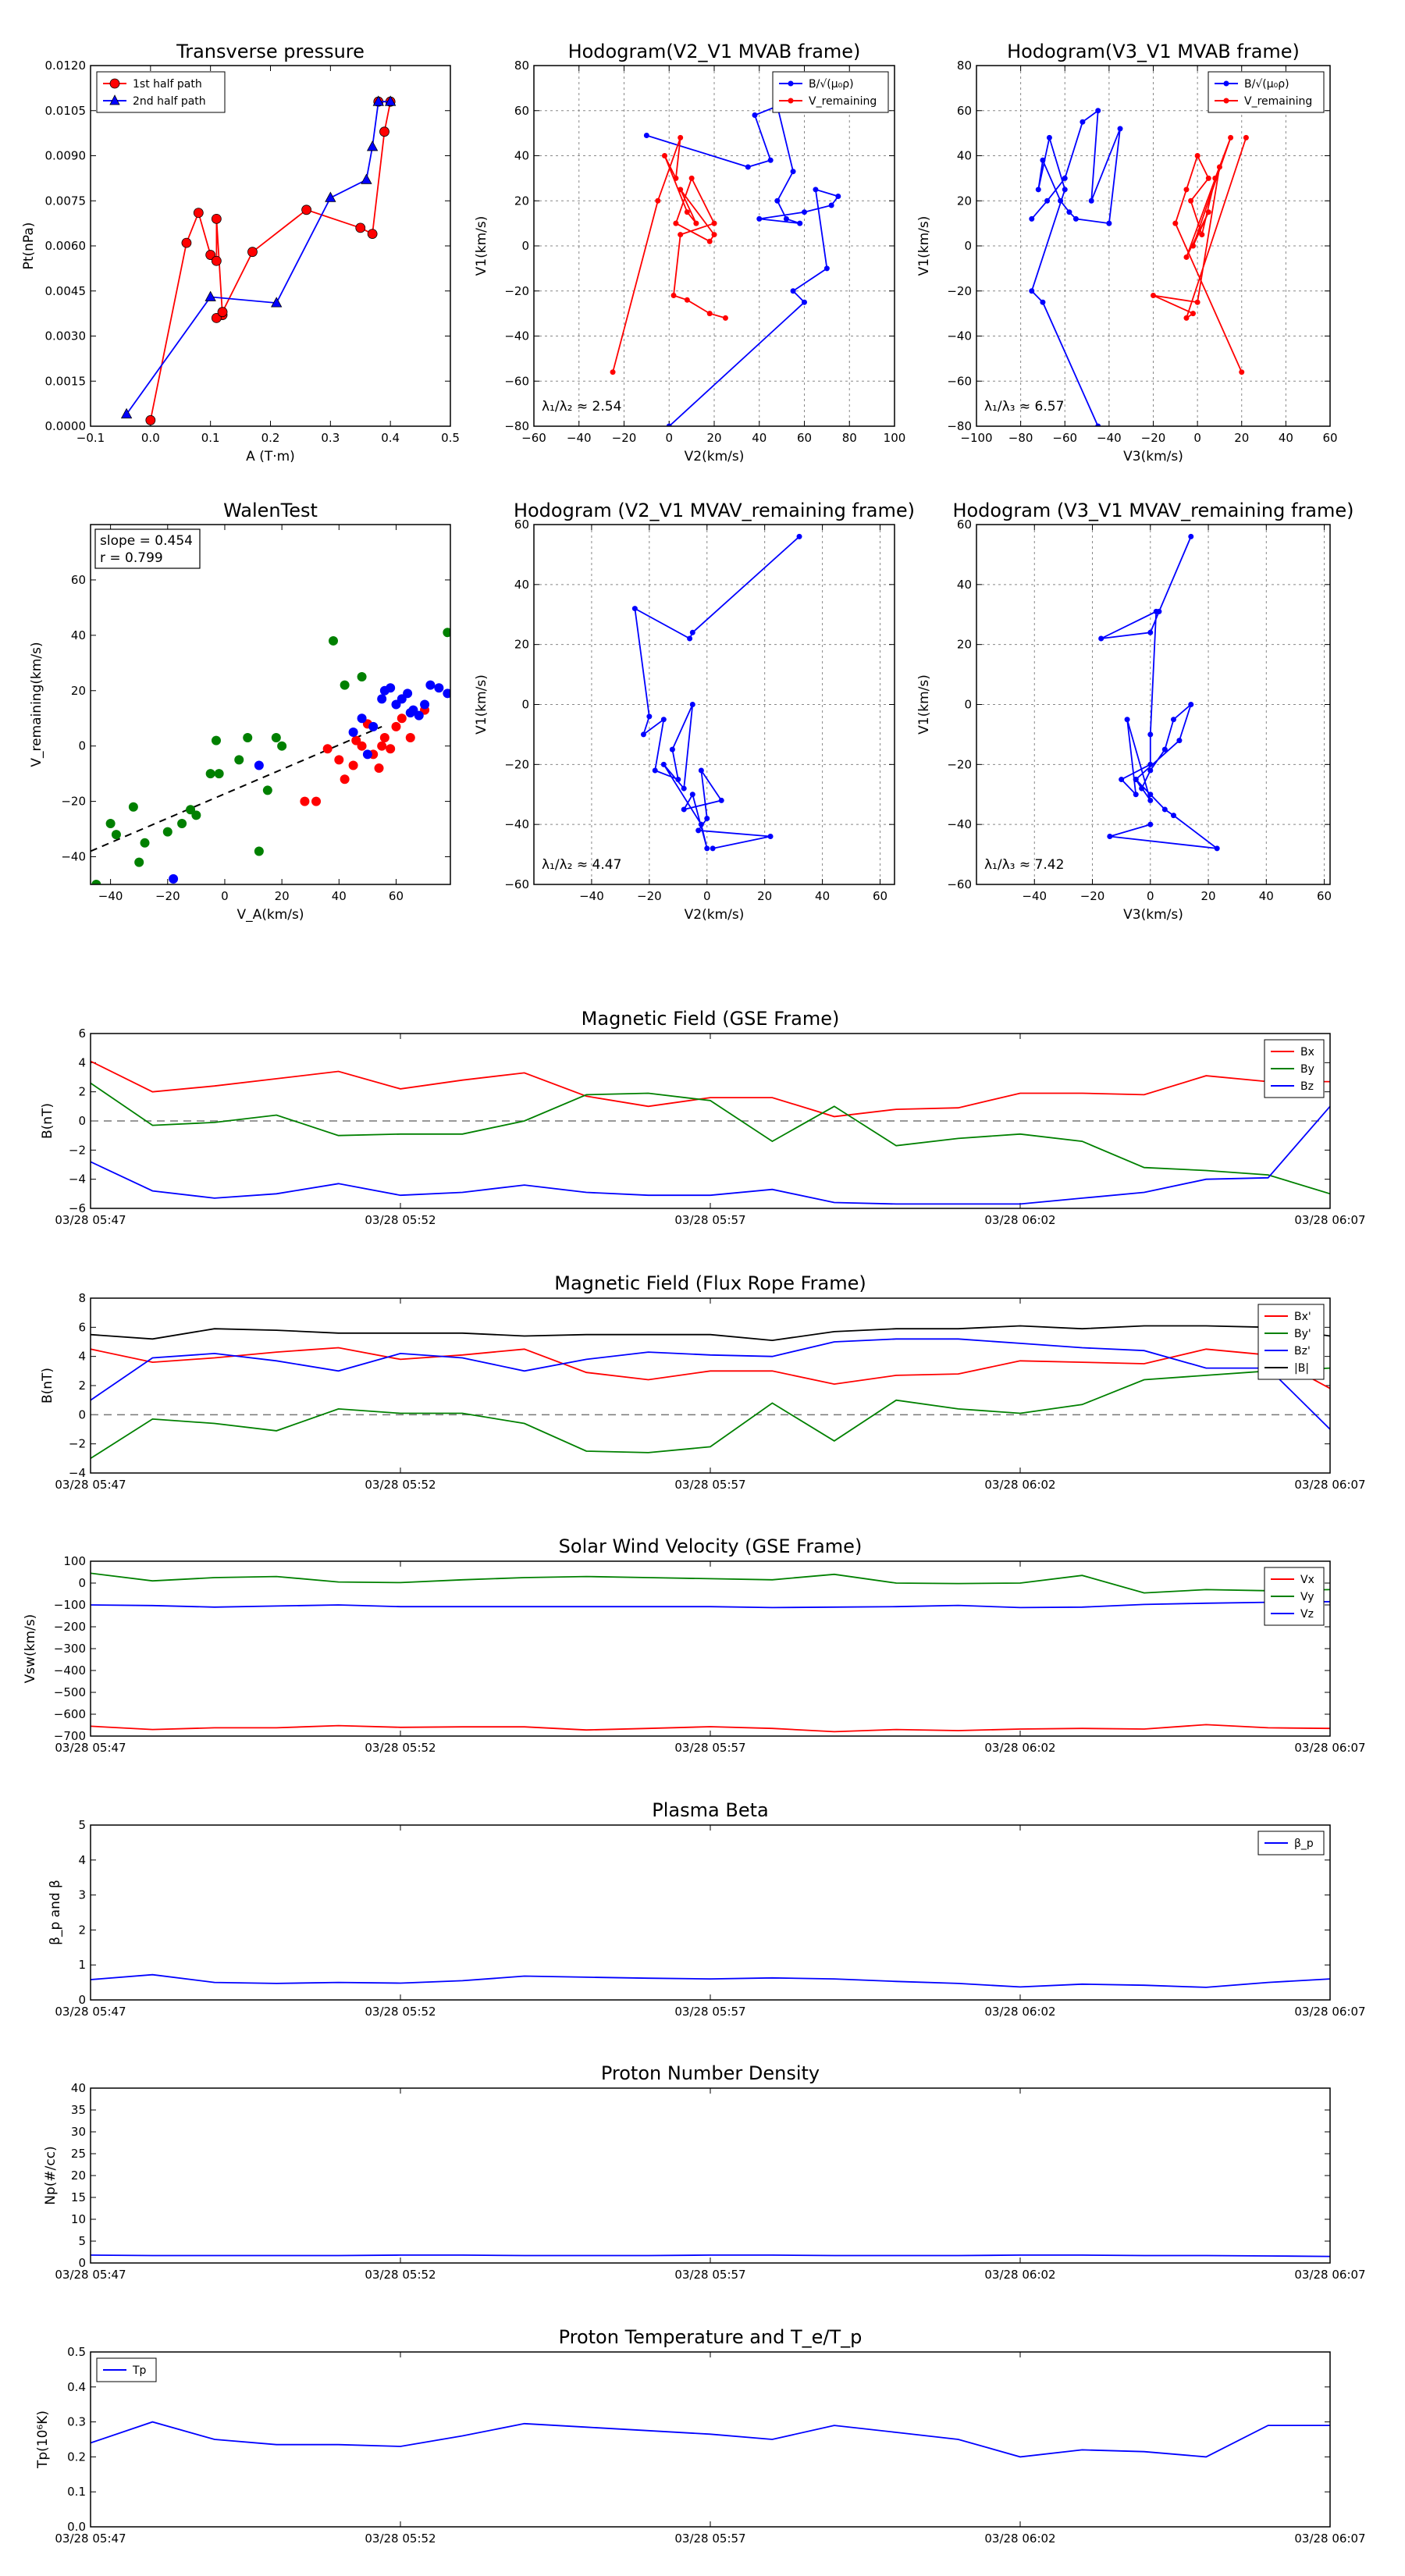 This screenshot has width=1405, height=2576. What do you see at coordinates (270, 51) in the screenshot?
I see `chart-title: Transverse pressure` at bounding box center [270, 51].